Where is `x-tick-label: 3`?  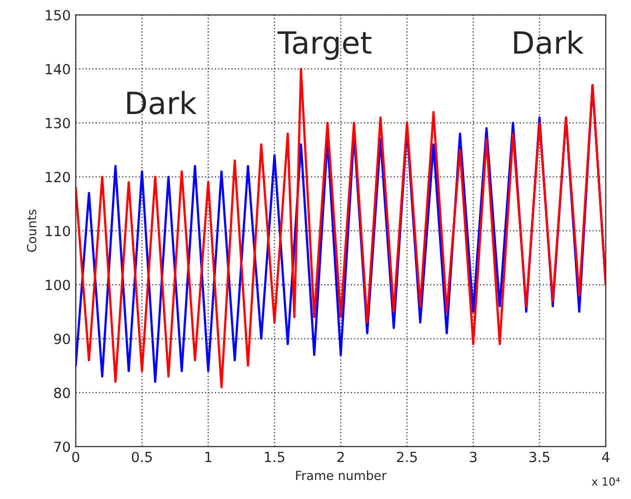 x-tick-label: 3 is located at coordinates (473, 457).